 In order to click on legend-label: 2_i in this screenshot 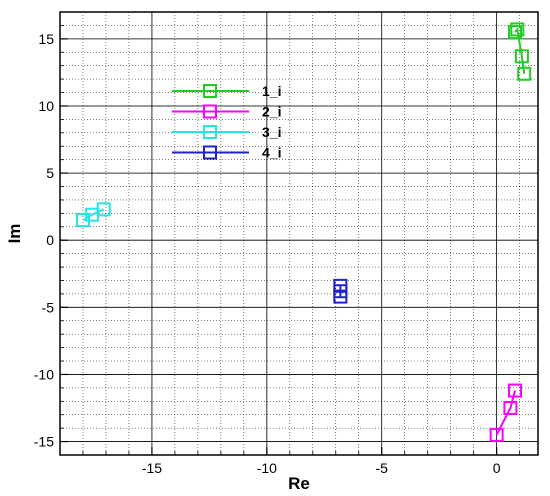, I will do `click(271, 112)`.